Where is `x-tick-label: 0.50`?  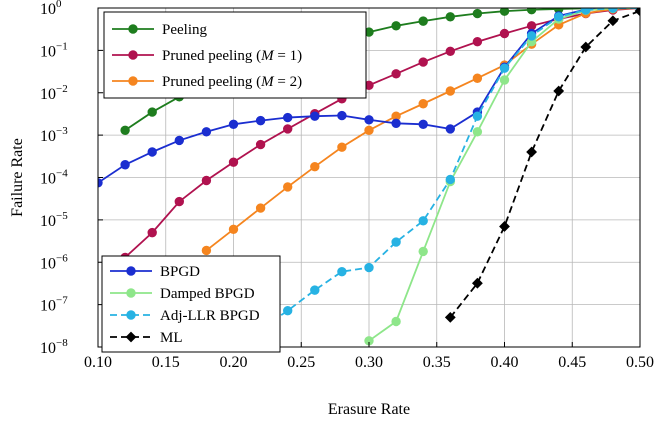
x-tick-label: 0.50 is located at coordinates (640, 362).